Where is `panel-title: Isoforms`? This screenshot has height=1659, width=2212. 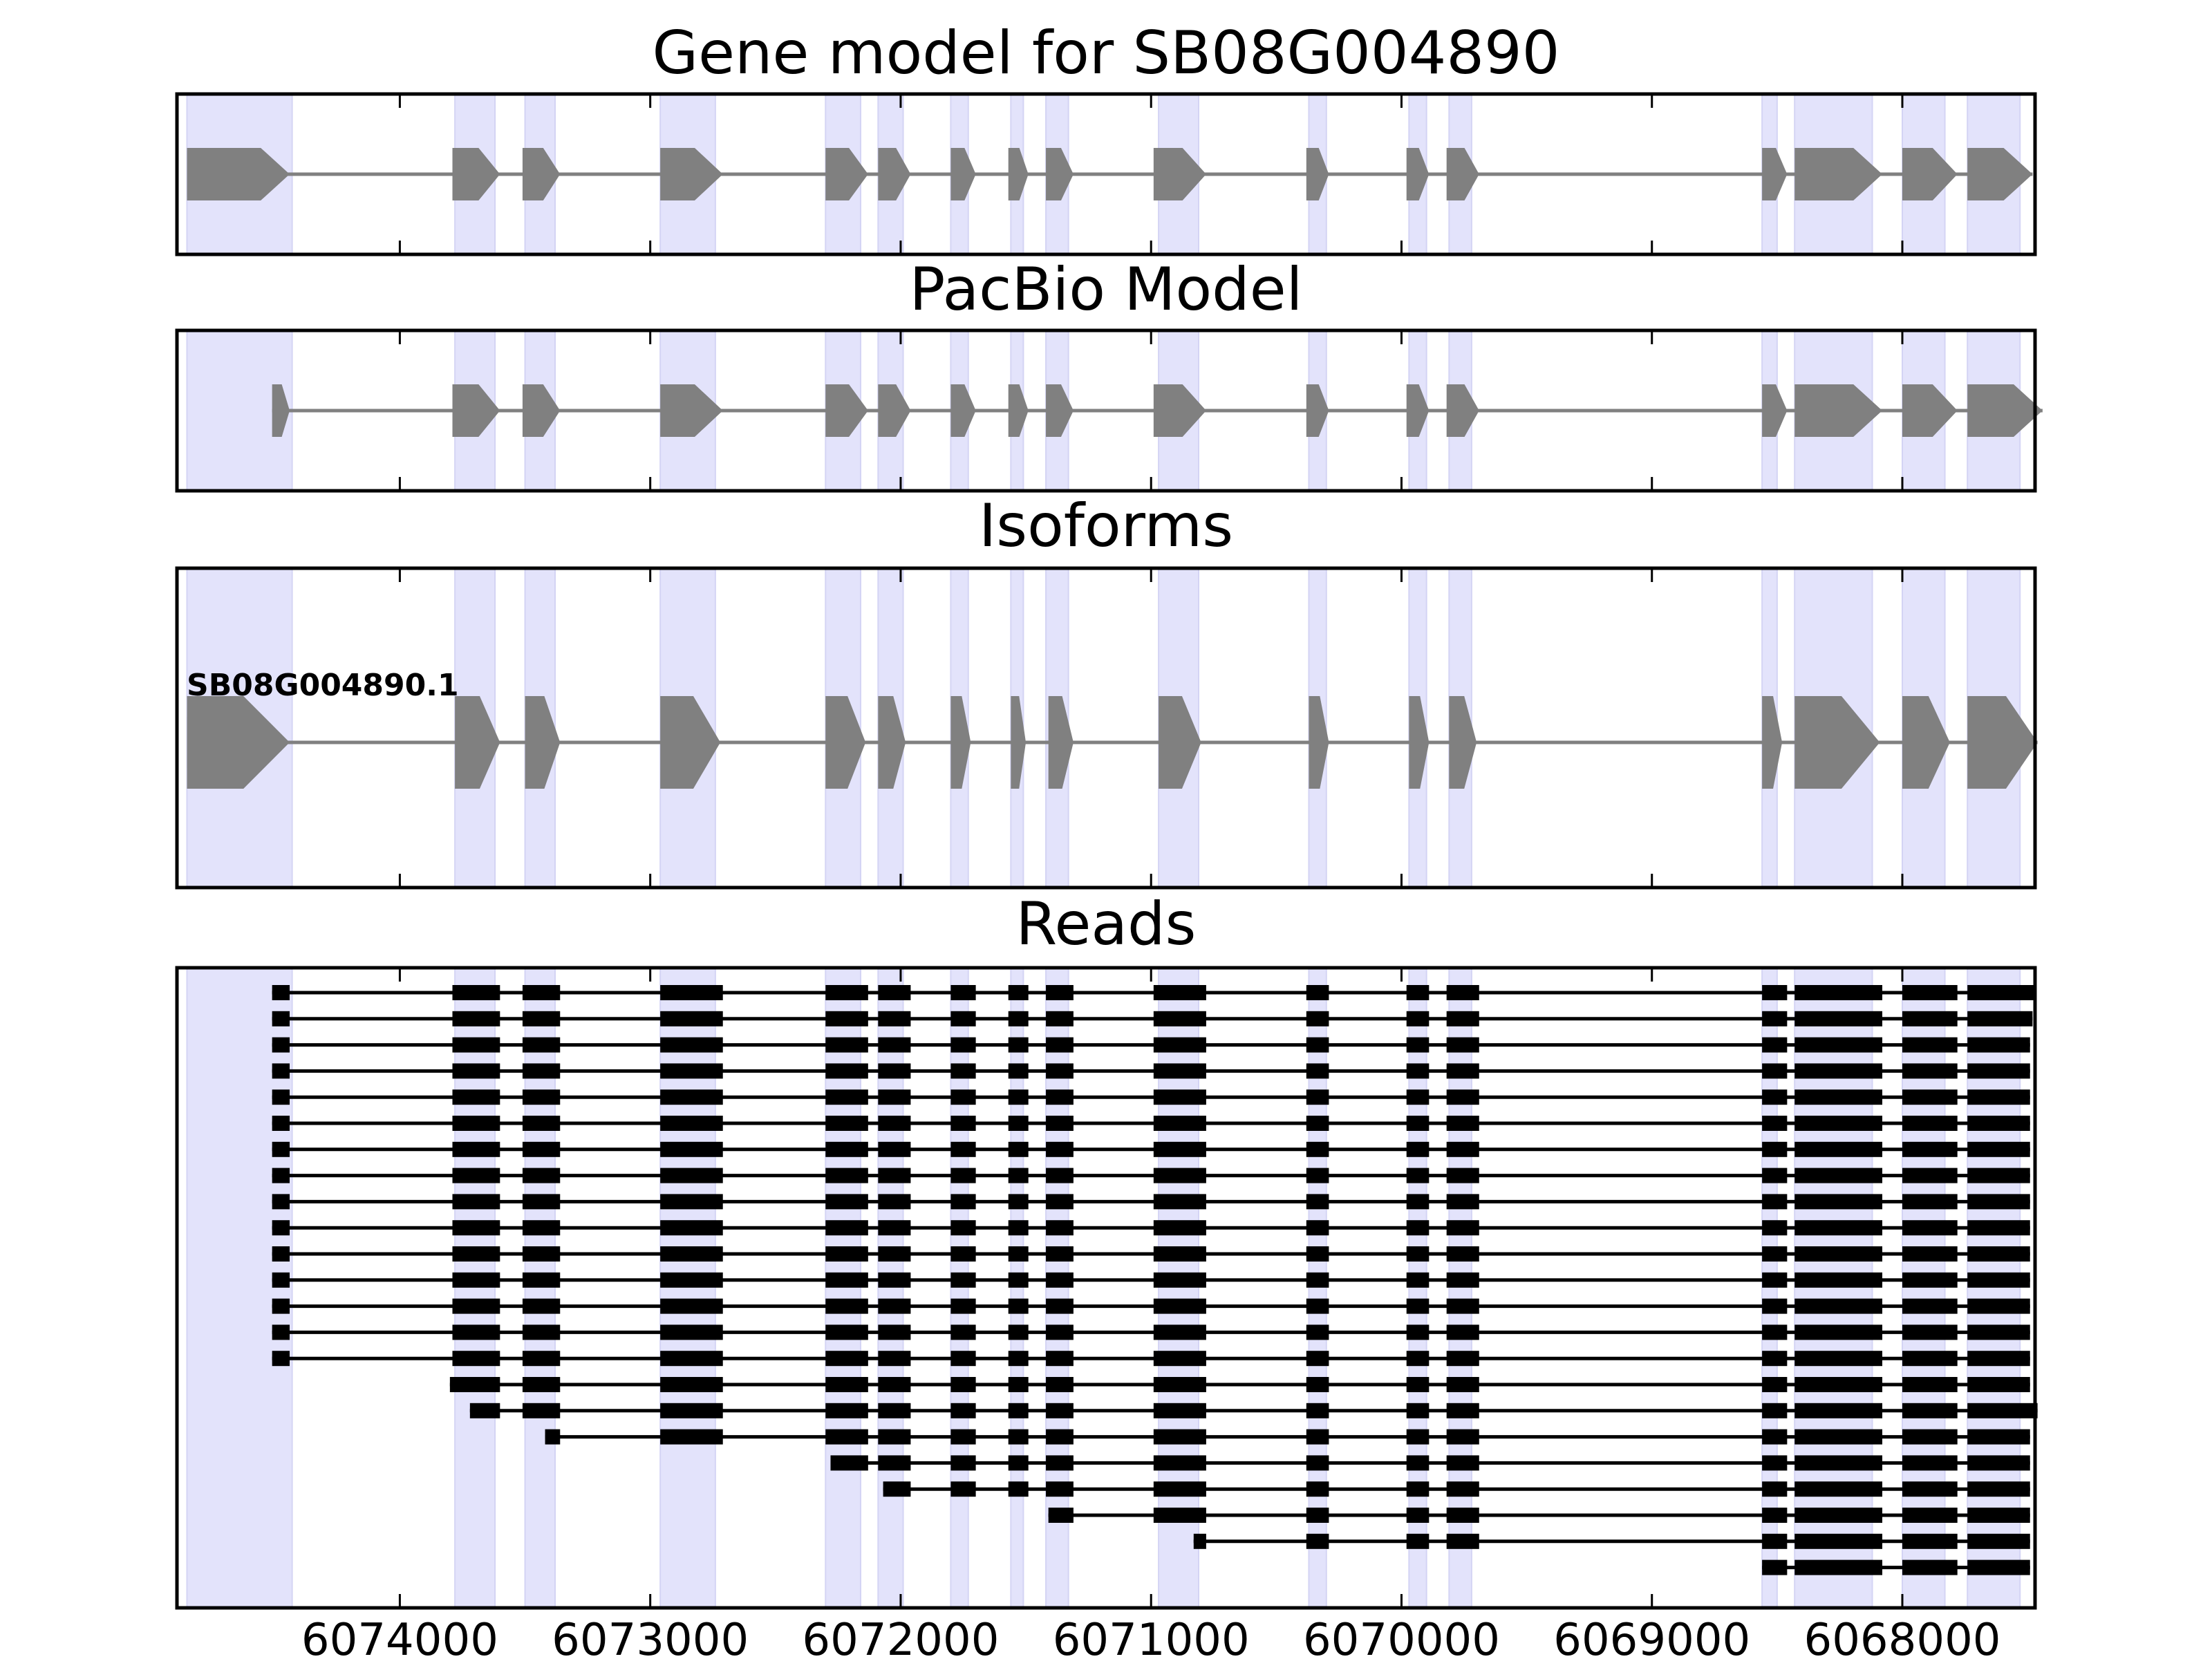 panel-title: Isoforms is located at coordinates (1106, 526).